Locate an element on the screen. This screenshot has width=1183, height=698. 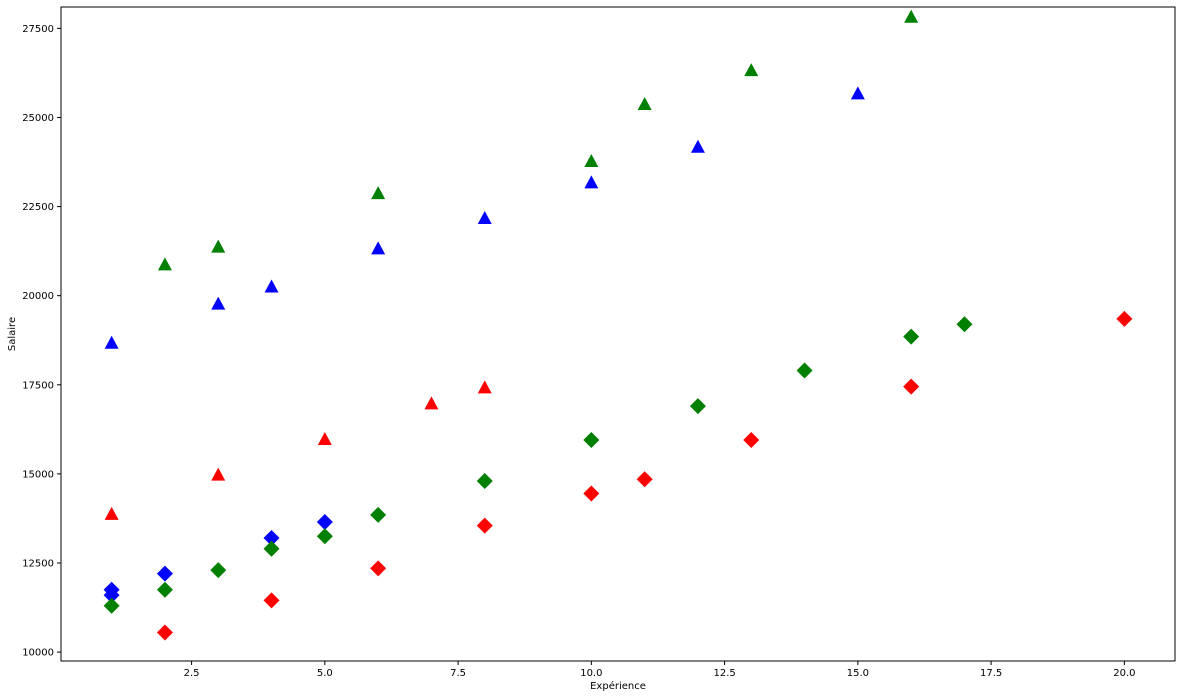
x-axis-label: Expérience is located at coordinates (618, 686).